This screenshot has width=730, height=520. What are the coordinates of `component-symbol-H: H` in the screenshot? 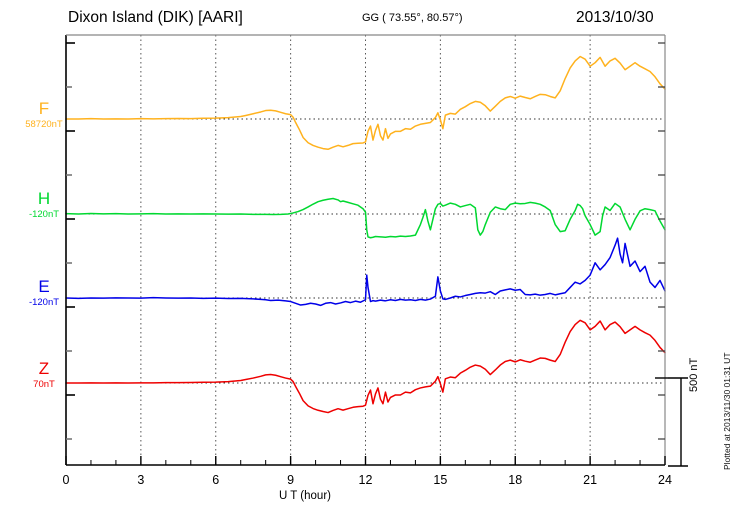 It's located at (44, 198).